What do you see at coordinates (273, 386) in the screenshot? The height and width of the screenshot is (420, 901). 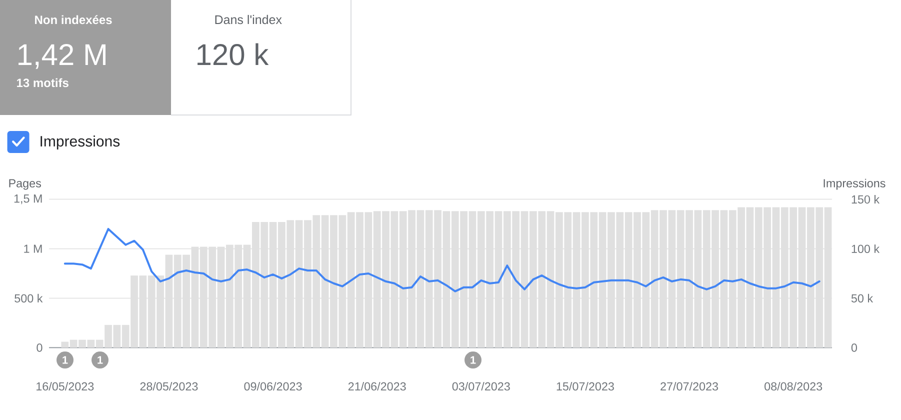 I see `x-tick-label: 09/06/2023` at bounding box center [273, 386].